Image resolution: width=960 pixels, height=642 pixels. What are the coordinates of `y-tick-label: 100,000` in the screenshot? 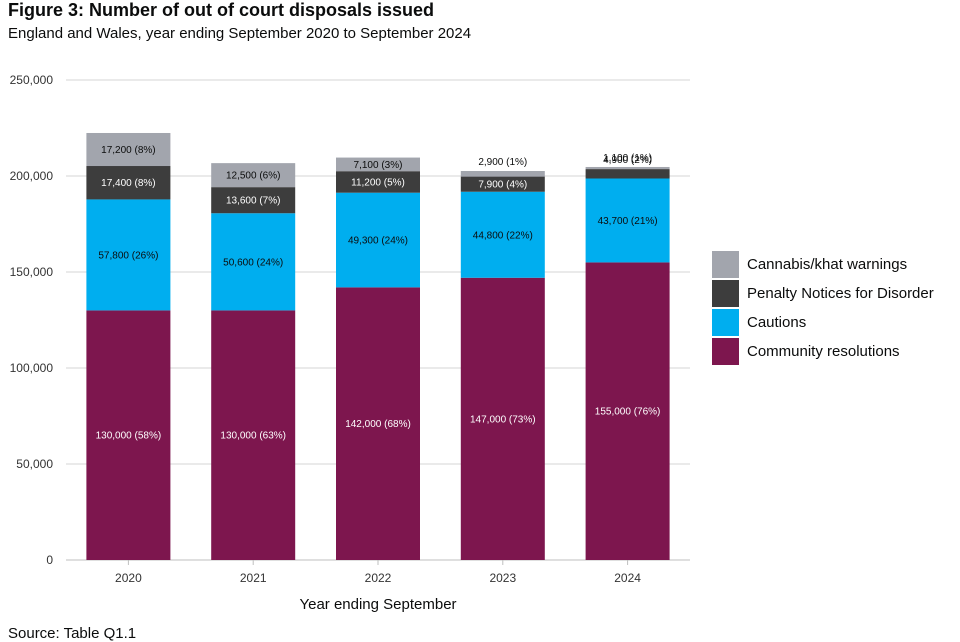 It's located at (32, 368).